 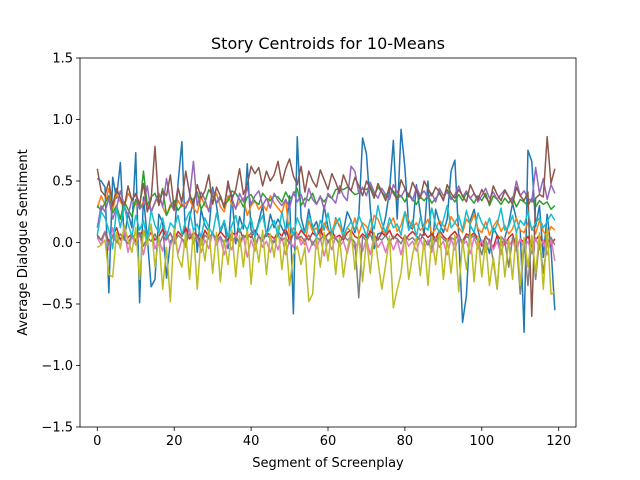 I want to click on x-tick-label: 20, so click(x=174, y=441).